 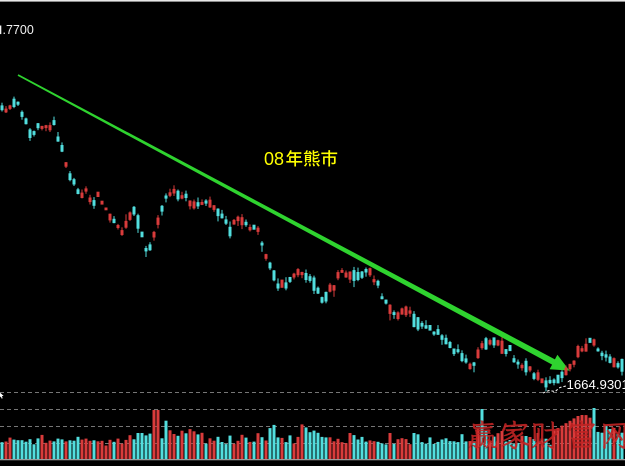 I want to click on svg-text: 1664.9301, so click(x=596, y=384).